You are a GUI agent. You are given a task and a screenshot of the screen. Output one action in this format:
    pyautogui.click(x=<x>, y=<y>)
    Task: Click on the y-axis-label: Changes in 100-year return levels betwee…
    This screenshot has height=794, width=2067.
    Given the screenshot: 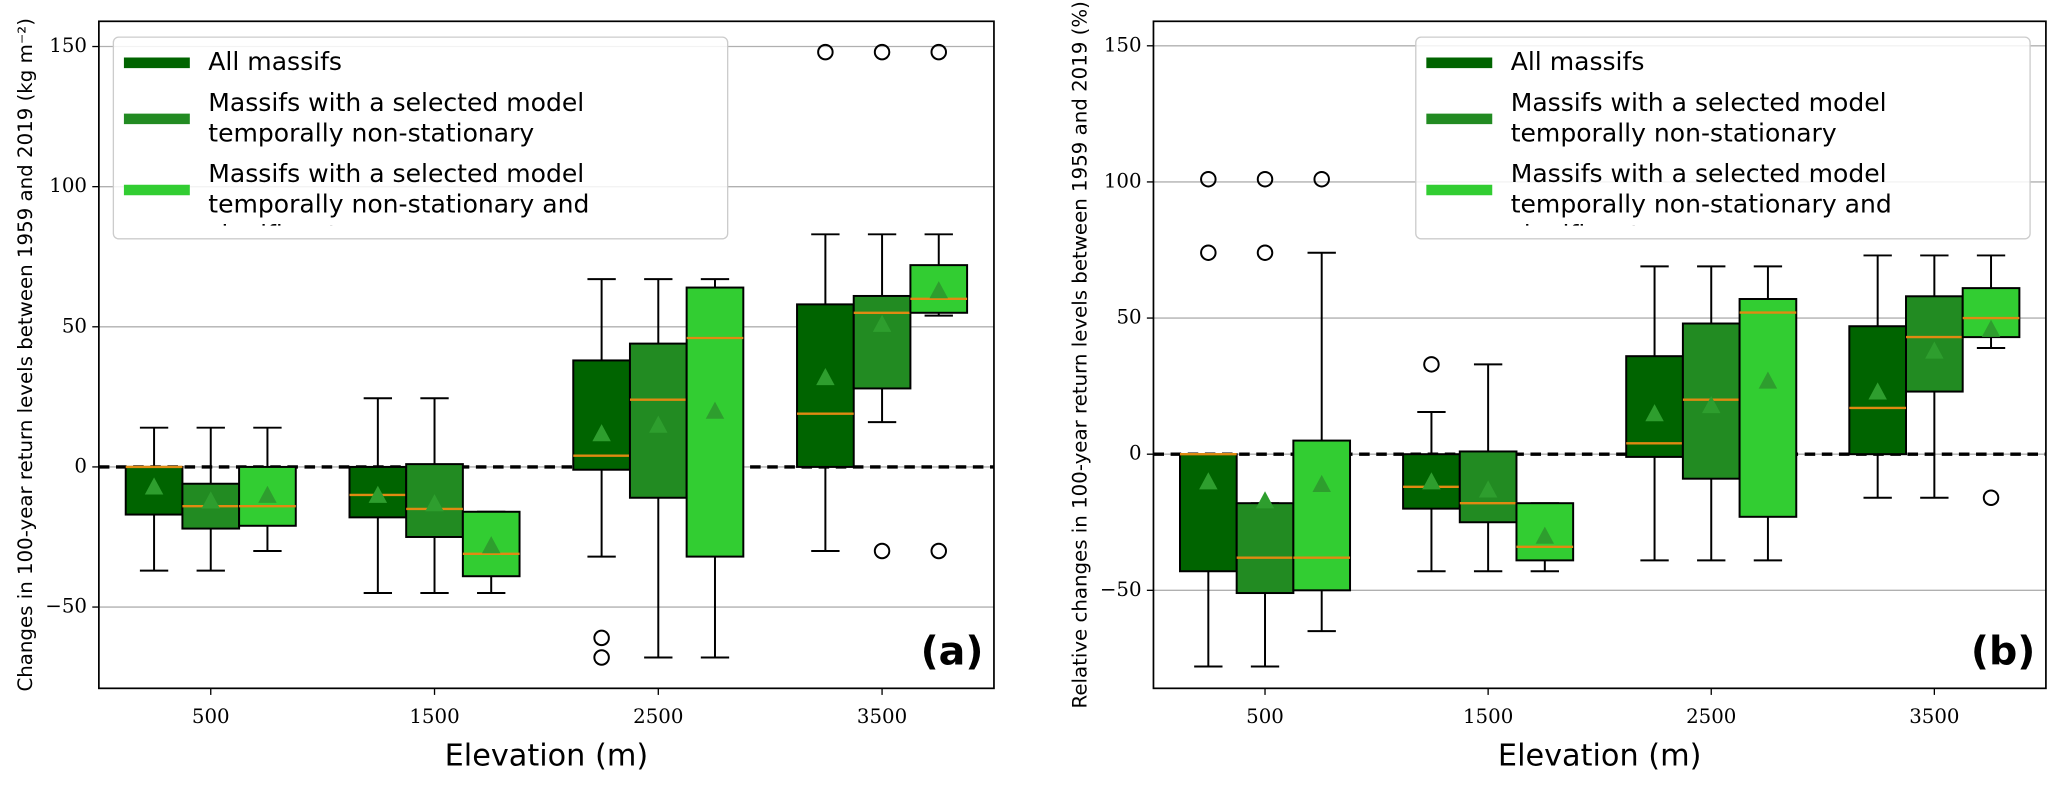 What is the action you would take?
    pyautogui.click(x=25, y=354)
    